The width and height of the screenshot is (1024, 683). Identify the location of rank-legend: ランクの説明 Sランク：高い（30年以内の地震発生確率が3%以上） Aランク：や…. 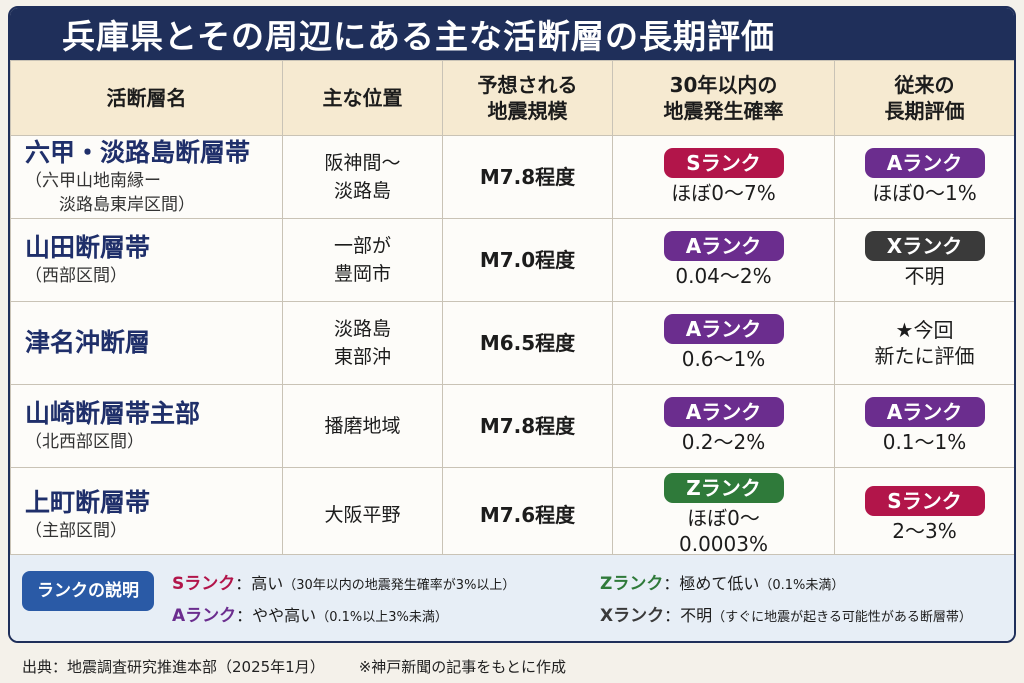
(512, 597).